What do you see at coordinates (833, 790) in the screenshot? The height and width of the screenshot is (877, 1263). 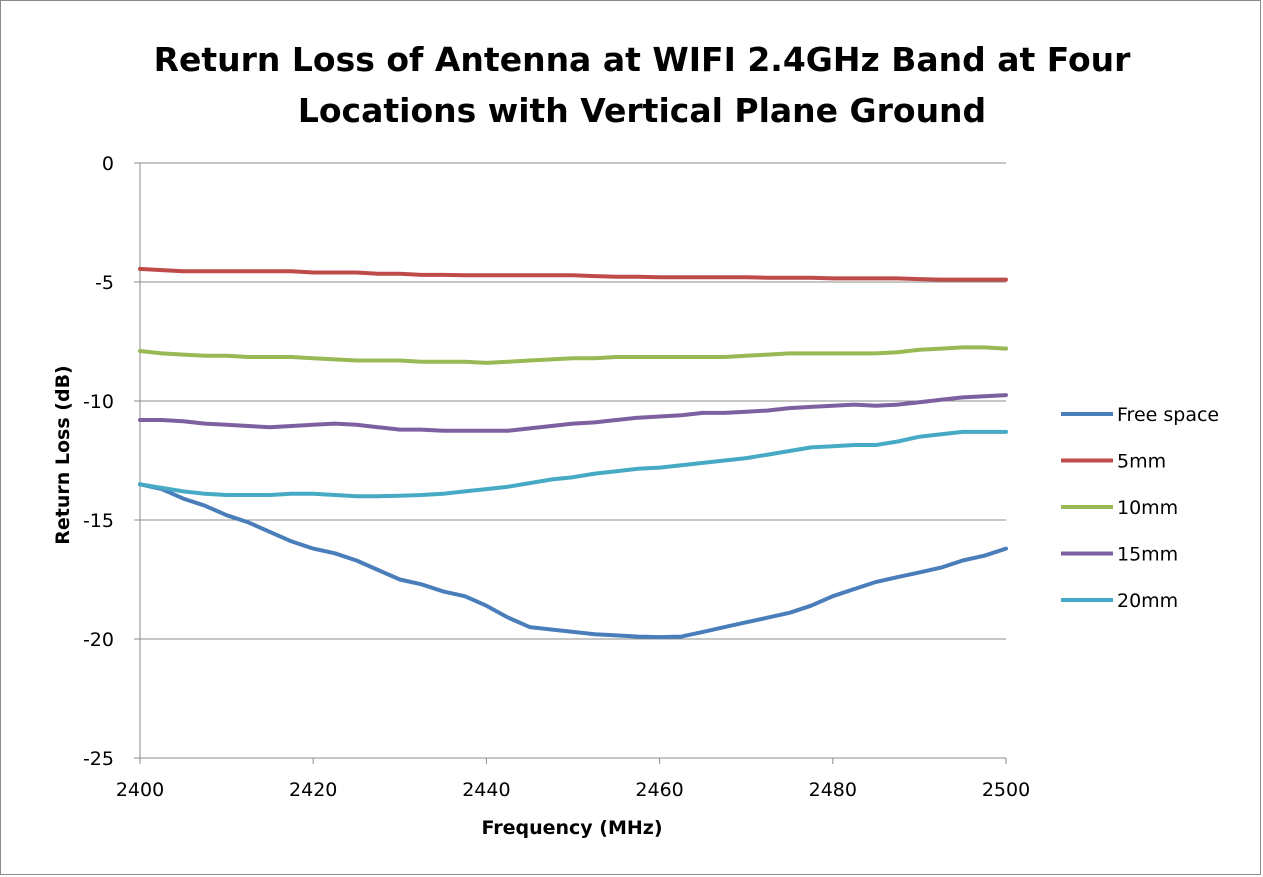 I see `x-tick-label: 2480` at bounding box center [833, 790].